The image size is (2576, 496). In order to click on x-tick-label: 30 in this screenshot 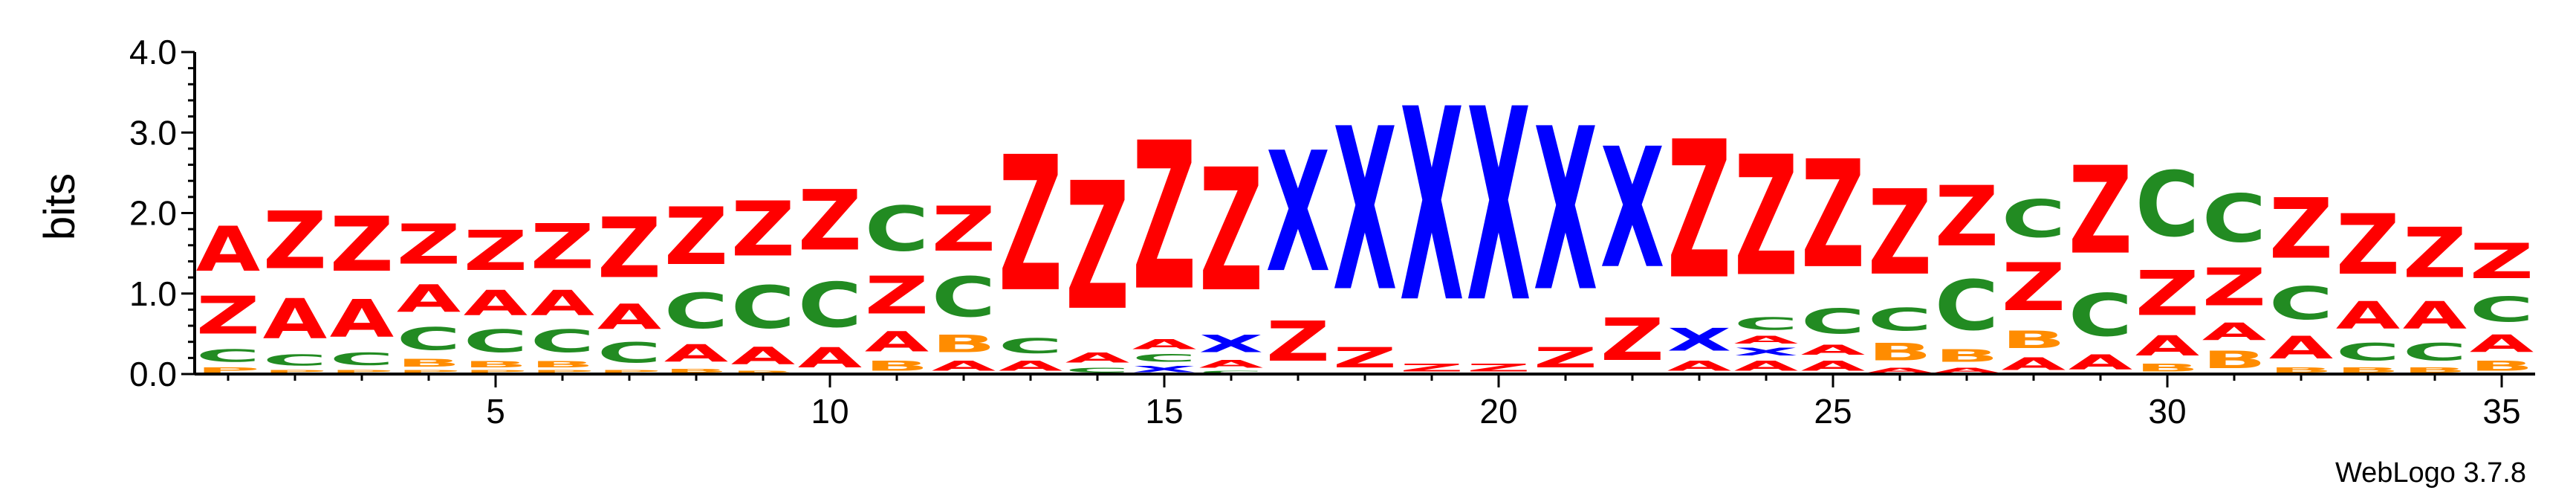, I will do `click(2167, 411)`.